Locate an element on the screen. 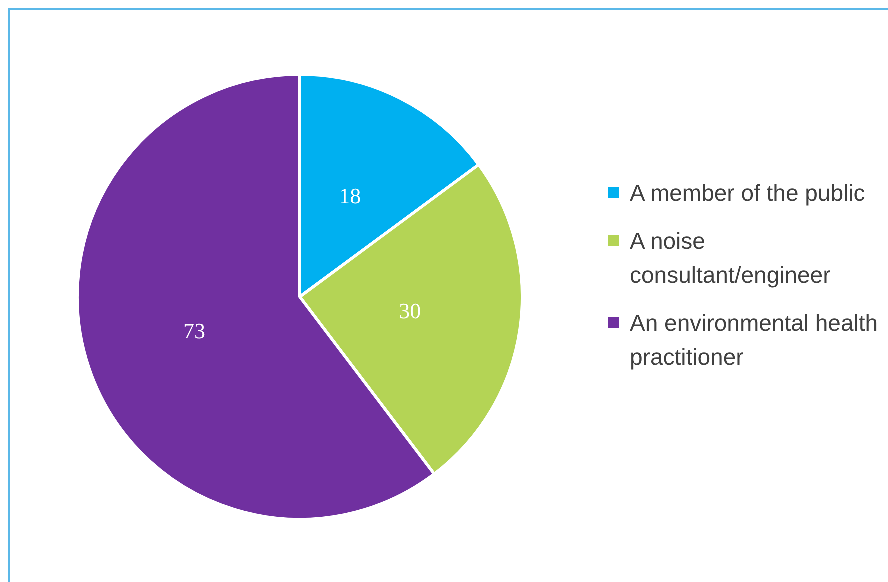 The height and width of the screenshot is (582, 888). data-label: 30 is located at coordinates (410, 311).